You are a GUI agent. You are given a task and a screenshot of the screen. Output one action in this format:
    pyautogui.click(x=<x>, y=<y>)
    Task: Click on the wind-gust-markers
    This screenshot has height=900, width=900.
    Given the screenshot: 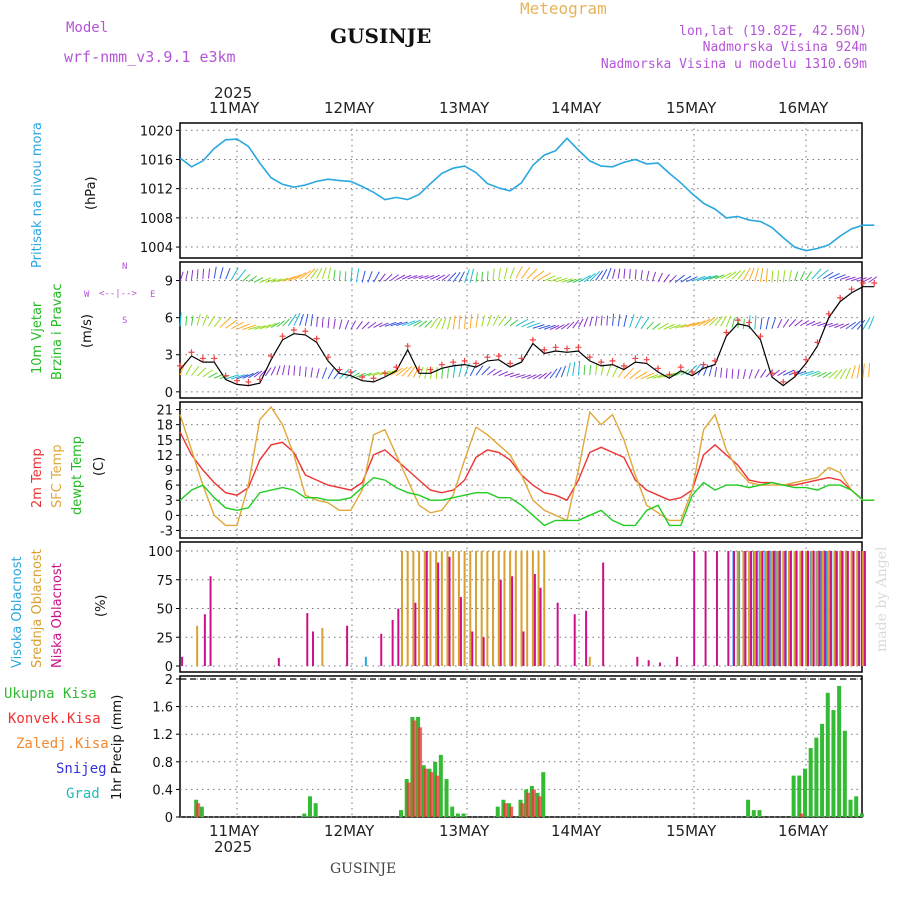 What is the action you would take?
    pyautogui.click(x=527, y=332)
    